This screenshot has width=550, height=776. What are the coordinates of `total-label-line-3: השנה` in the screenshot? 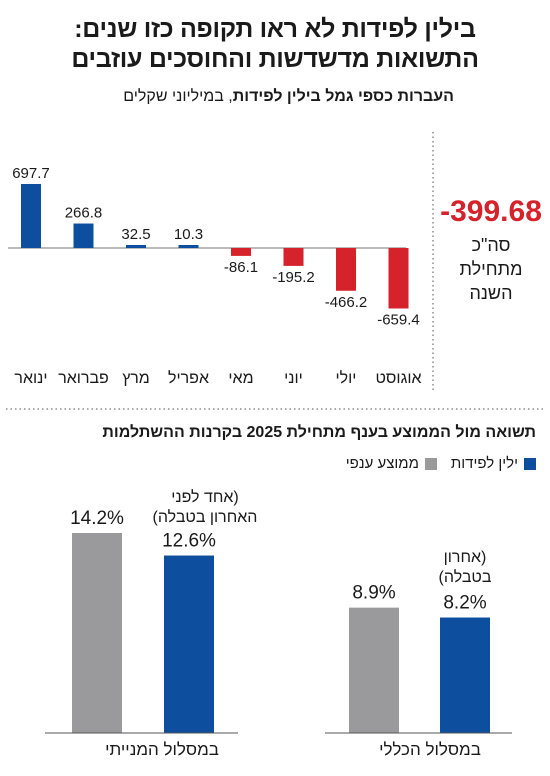 It's located at (491, 293).